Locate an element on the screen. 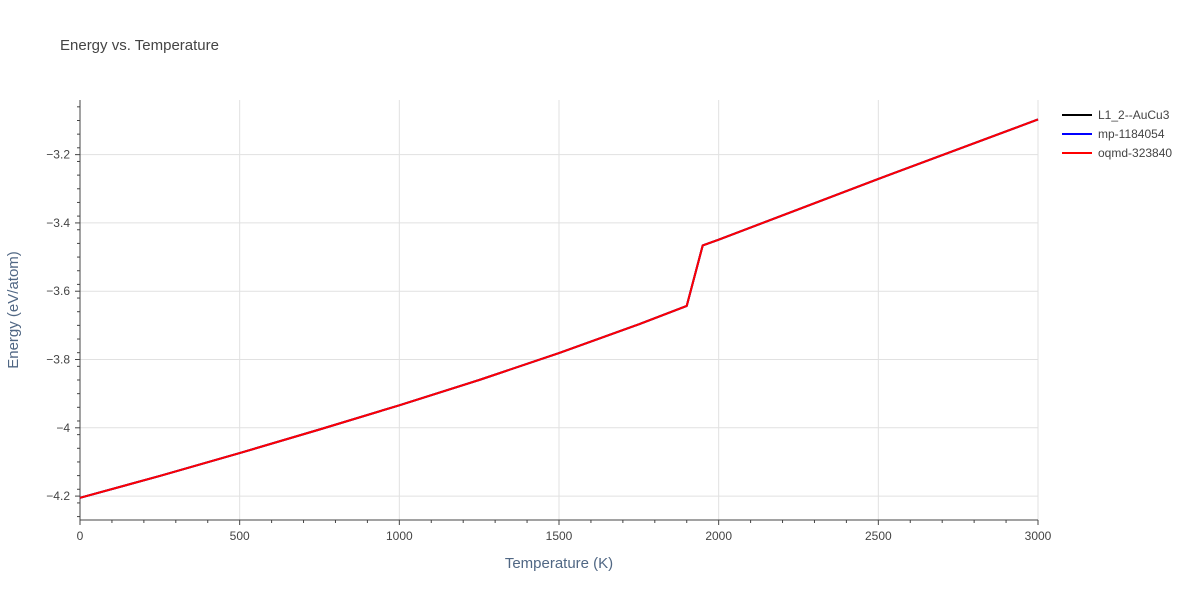  y-tick-label: −3.8 is located at coordinates (58, 360).